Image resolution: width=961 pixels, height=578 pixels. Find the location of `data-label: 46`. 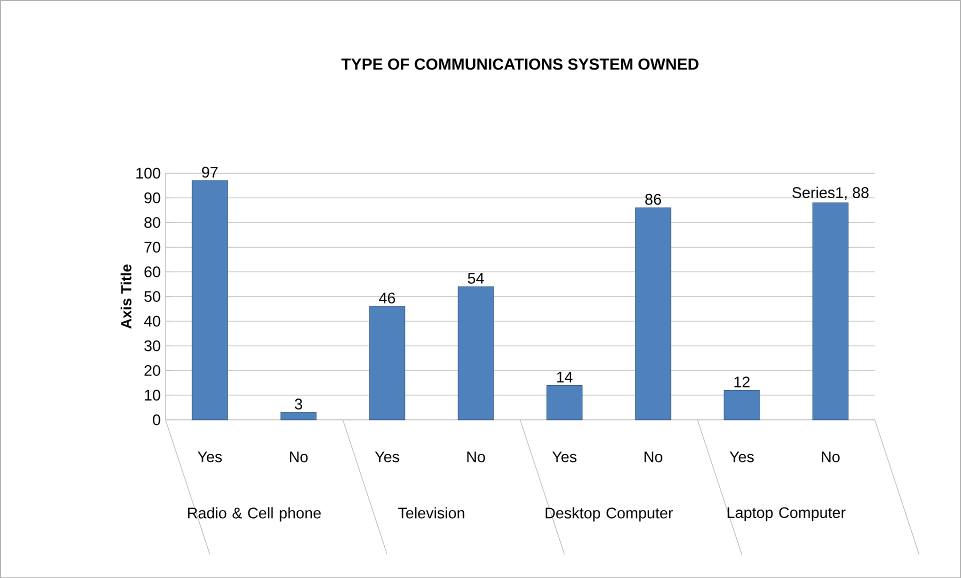

data-label: 46 is located at coordinates (387, 298).